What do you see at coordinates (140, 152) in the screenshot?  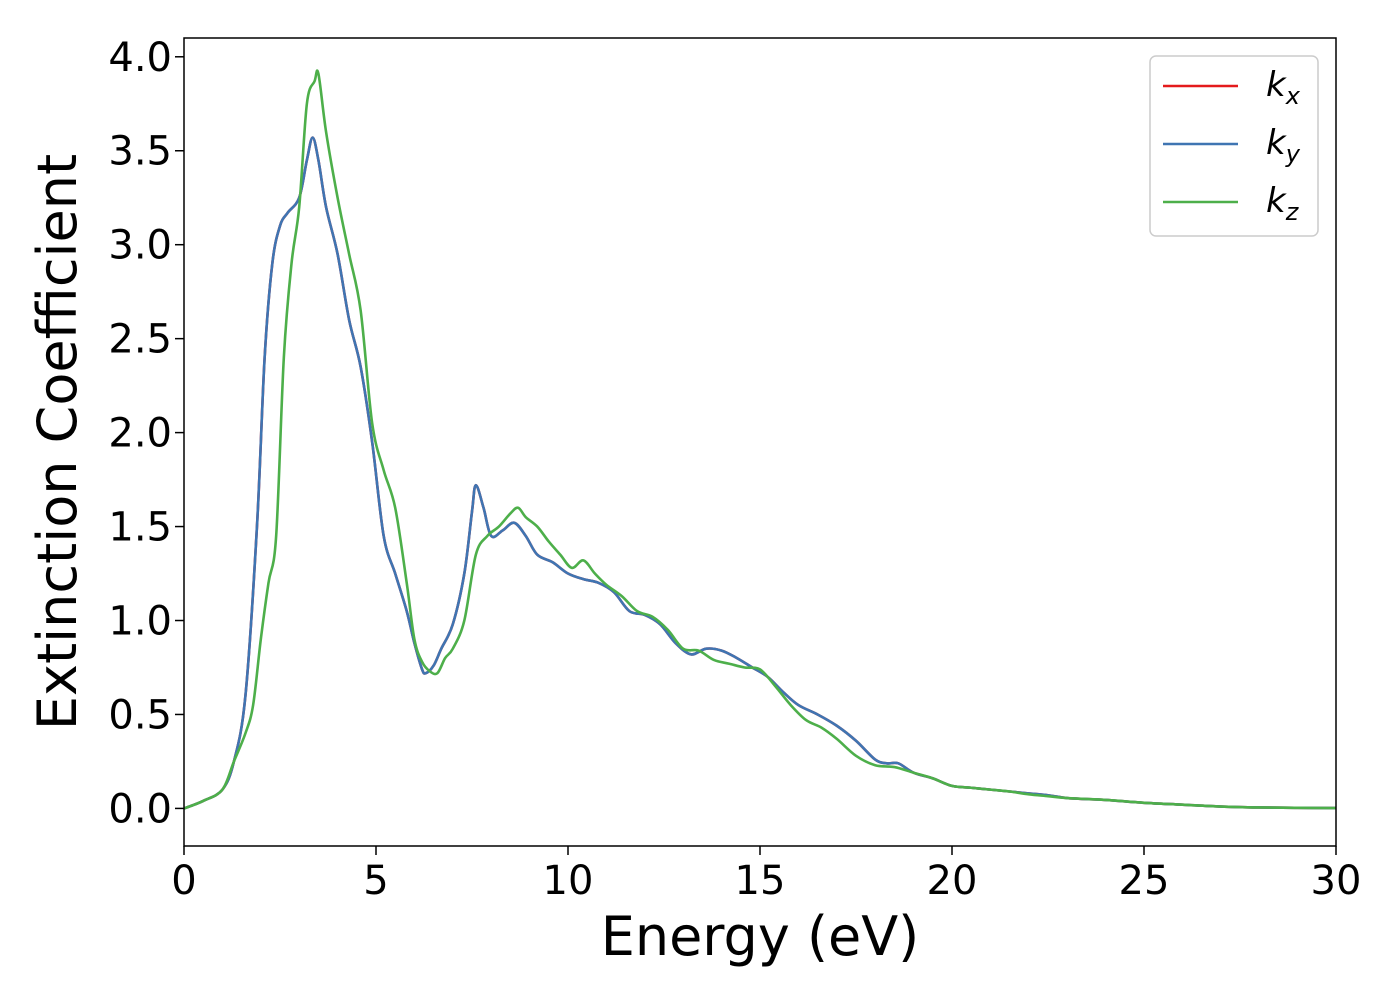 I see `y-tick-label: 3.5` at bounding box center [140, 152].